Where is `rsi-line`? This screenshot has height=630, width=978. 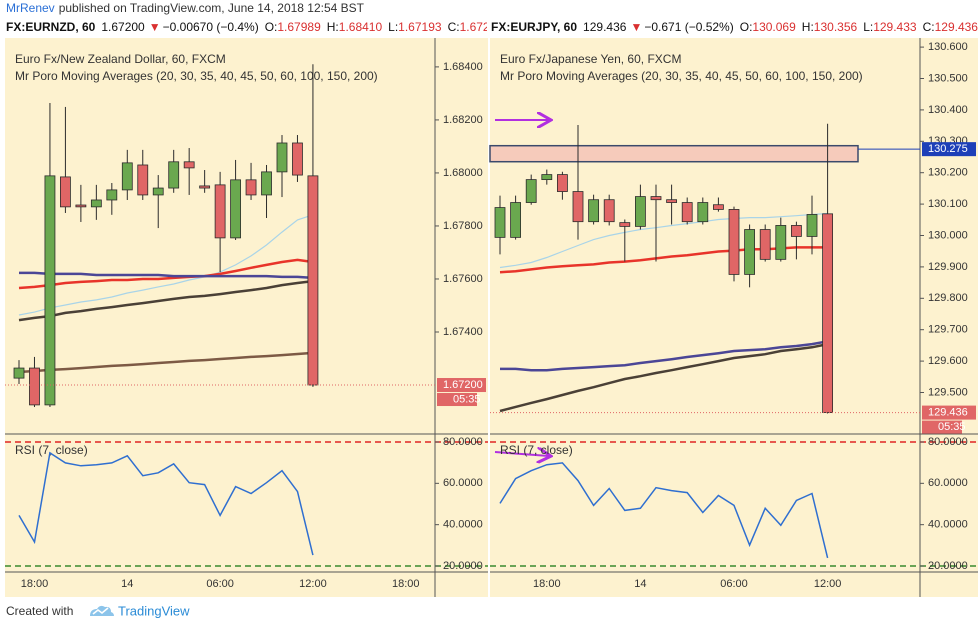 rsi-line is located at coordinates (664, 510).